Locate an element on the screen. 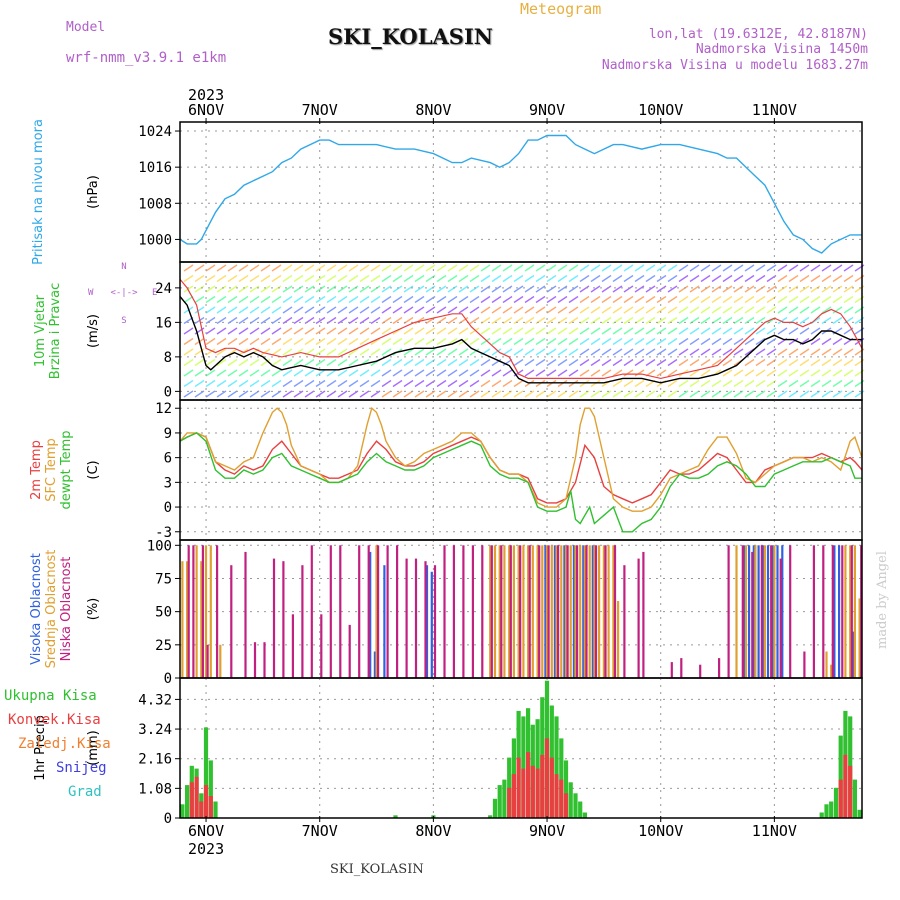 The width and height of the screenshot is (900, 900). chart-kind: Meteogram is located at coordinates (561, 9).